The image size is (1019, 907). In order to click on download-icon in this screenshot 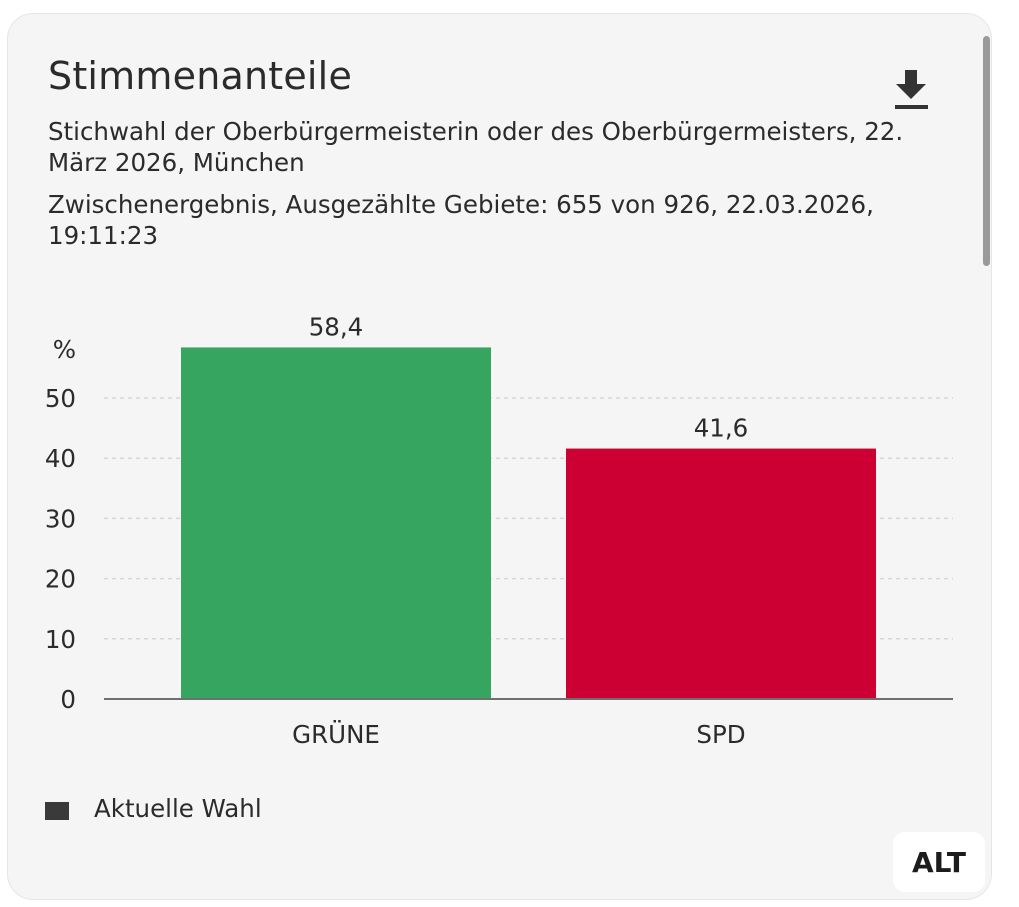, I will do `click(911, 89)`.